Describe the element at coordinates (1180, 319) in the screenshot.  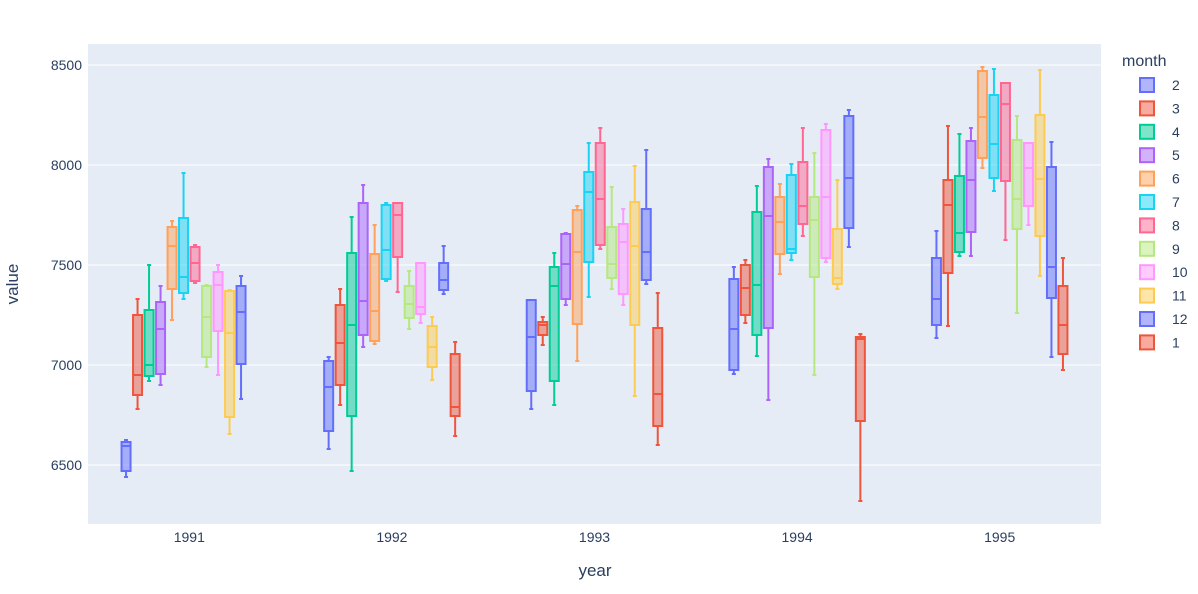
I see `legend-label: 12` at that location.